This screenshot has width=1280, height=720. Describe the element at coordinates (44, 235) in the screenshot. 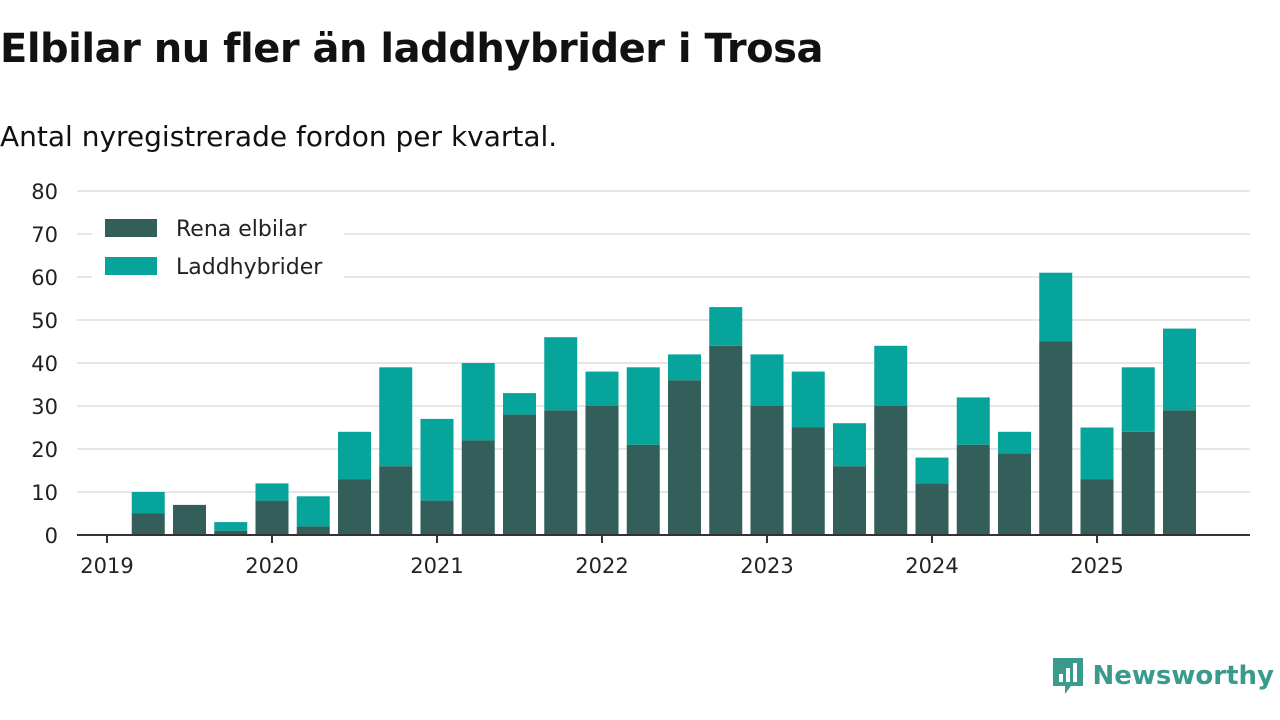

I see `y-tick-label: 70` at that location.